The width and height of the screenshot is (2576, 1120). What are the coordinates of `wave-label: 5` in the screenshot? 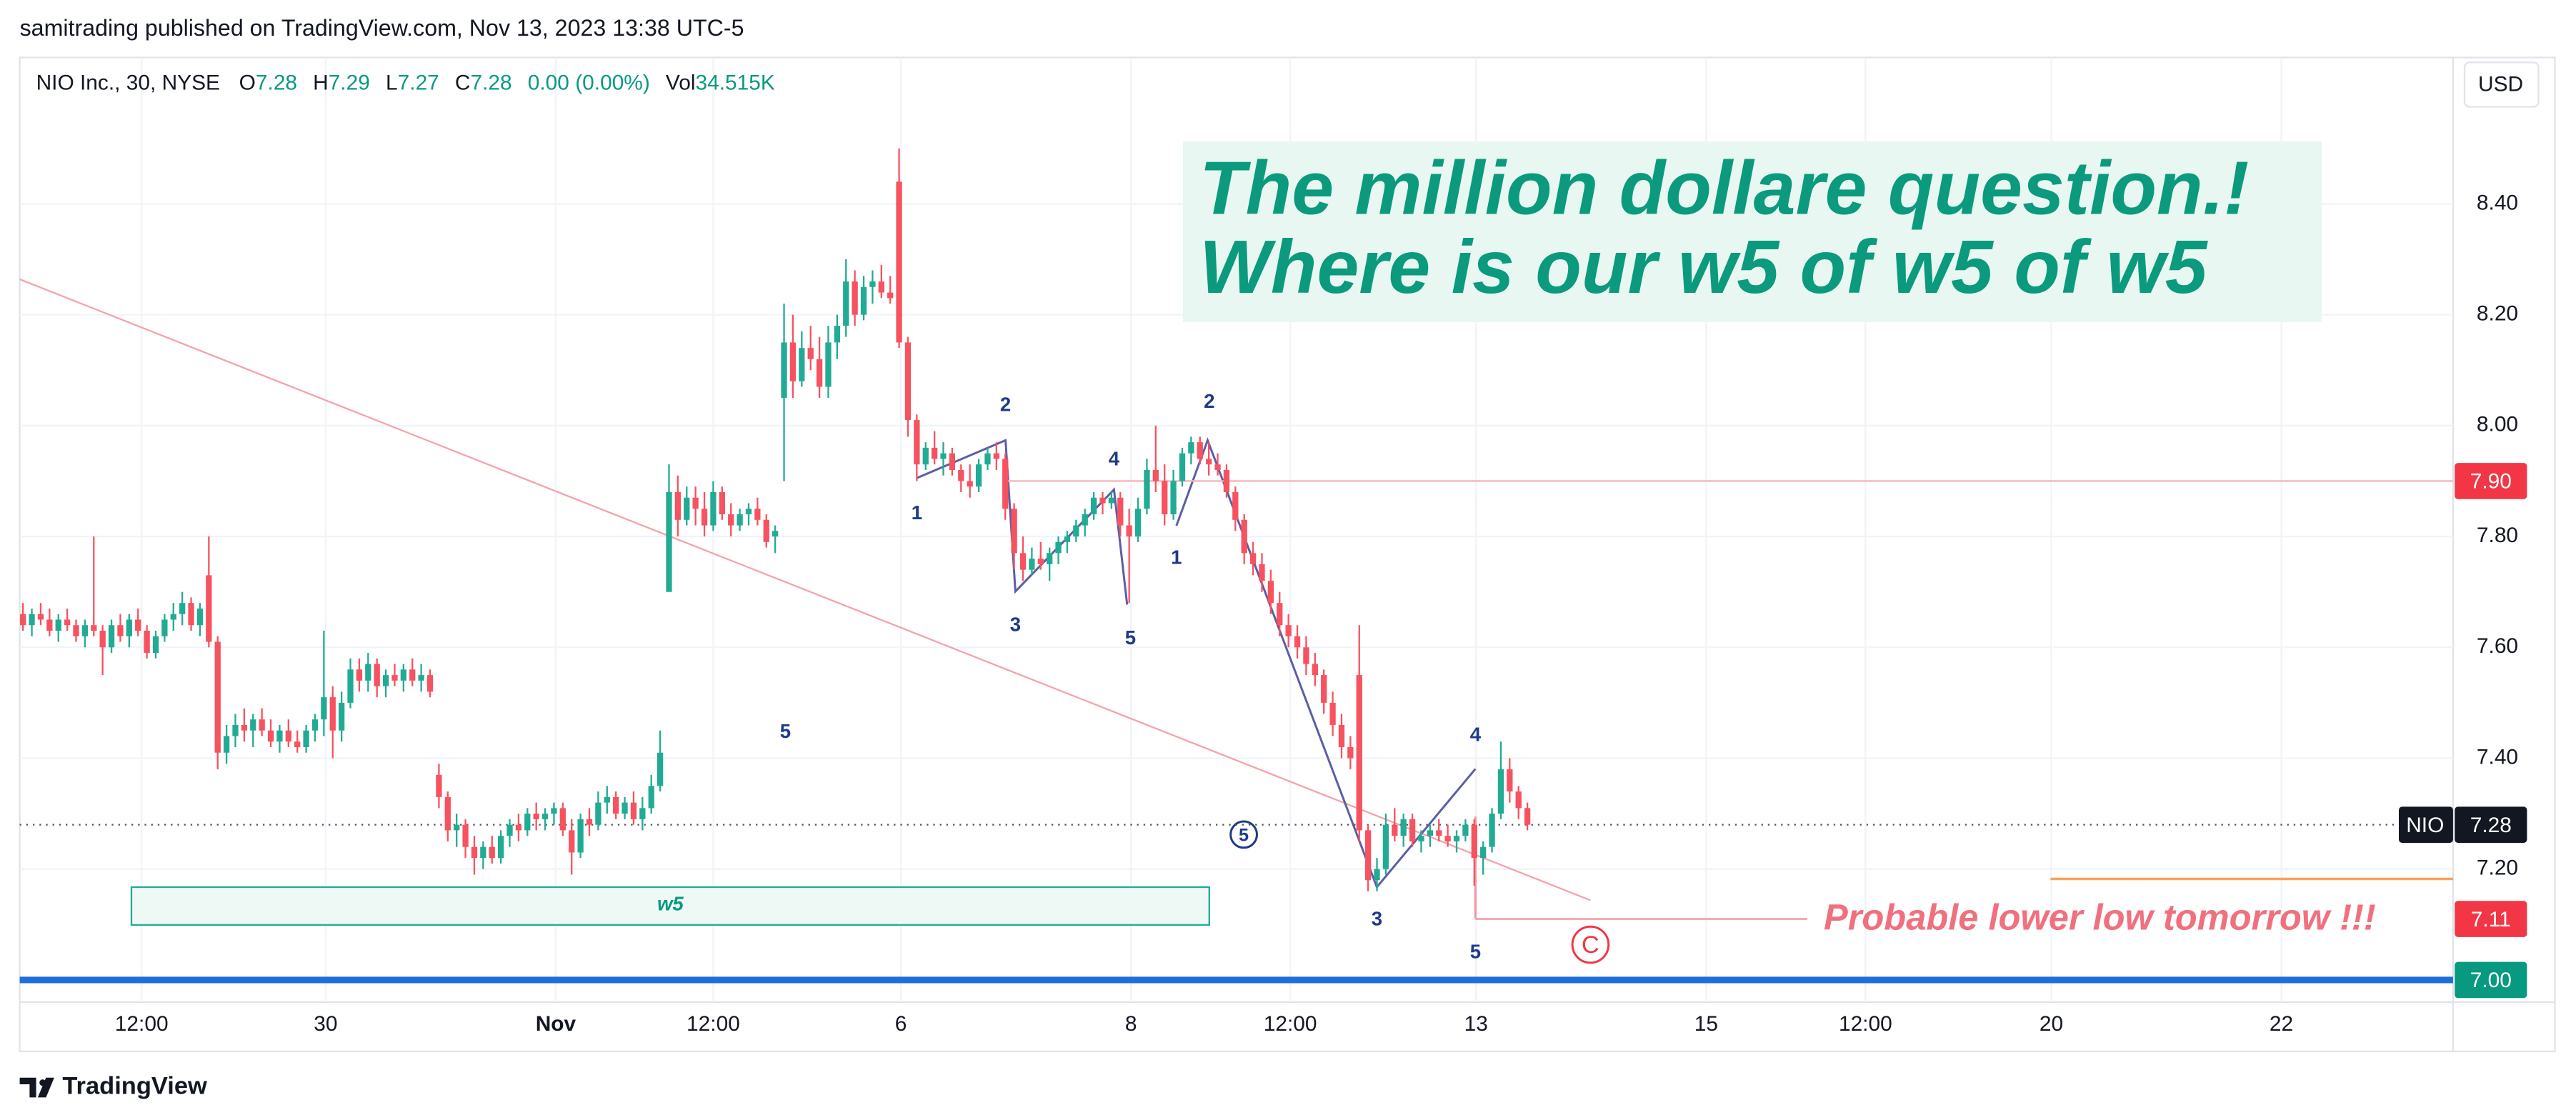 It's located at (1131, 637).